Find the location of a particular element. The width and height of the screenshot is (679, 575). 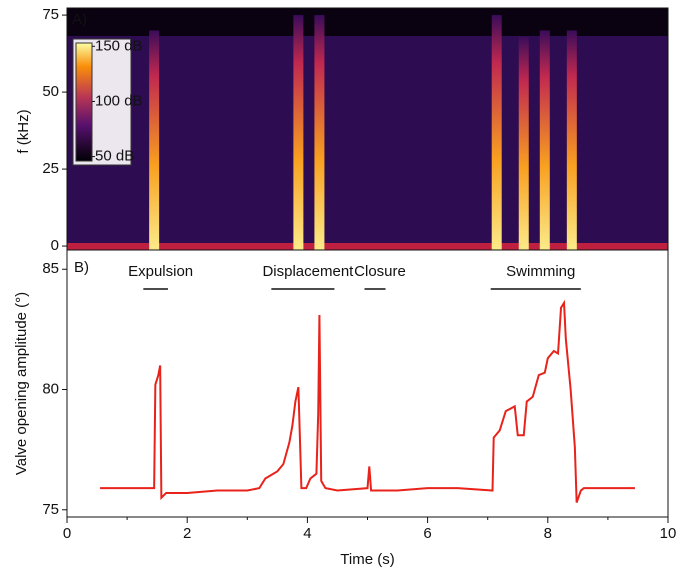

annotation-label: Closure is located at coordinates (380, 271).